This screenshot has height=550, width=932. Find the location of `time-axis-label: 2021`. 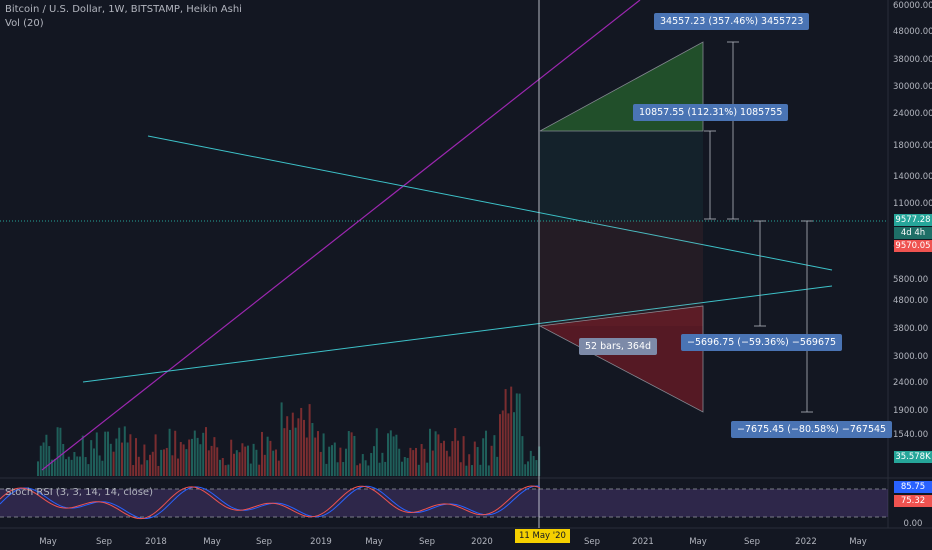

time-axis-label: 2021 is located at coordinates (643, 542).